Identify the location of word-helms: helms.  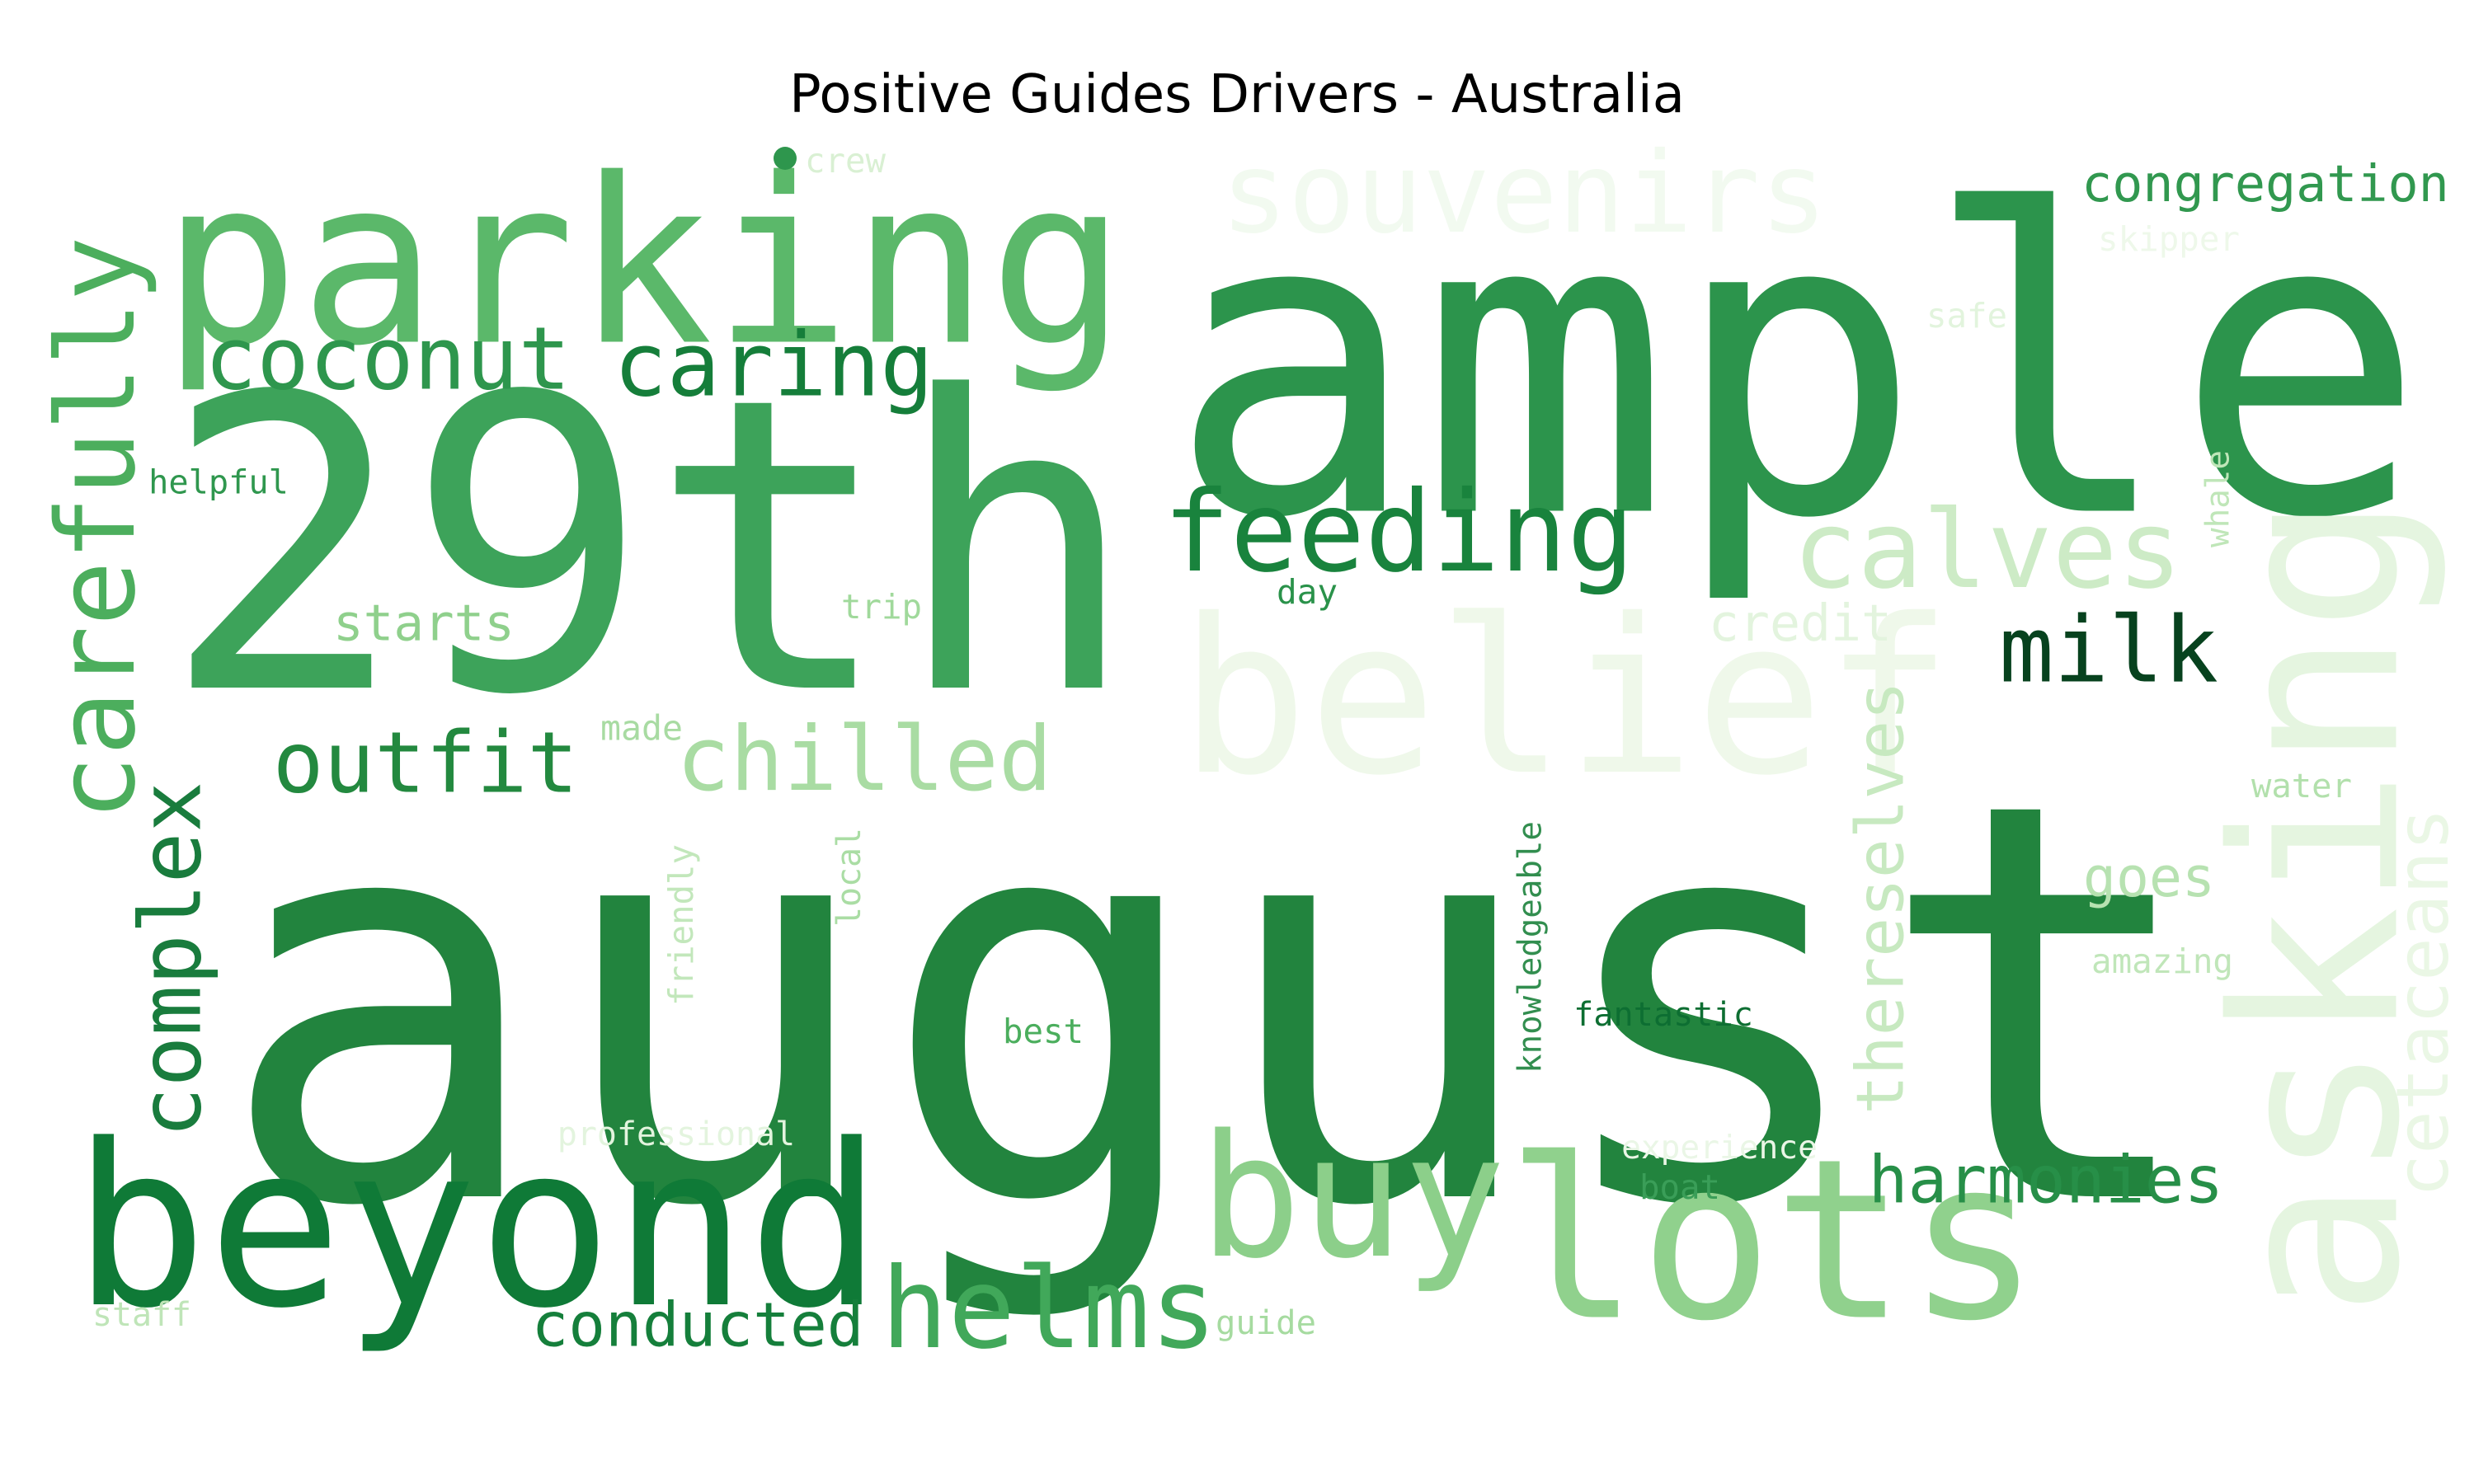
(1049, 1308).